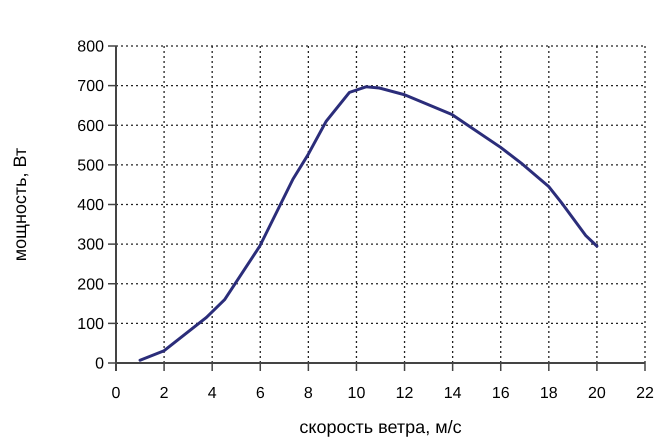 The width and height of the screenshot is (671, 448). Describe the element at coordinates (597, 393) in the screenshot. I see `x-tick-label: 20` at that location.